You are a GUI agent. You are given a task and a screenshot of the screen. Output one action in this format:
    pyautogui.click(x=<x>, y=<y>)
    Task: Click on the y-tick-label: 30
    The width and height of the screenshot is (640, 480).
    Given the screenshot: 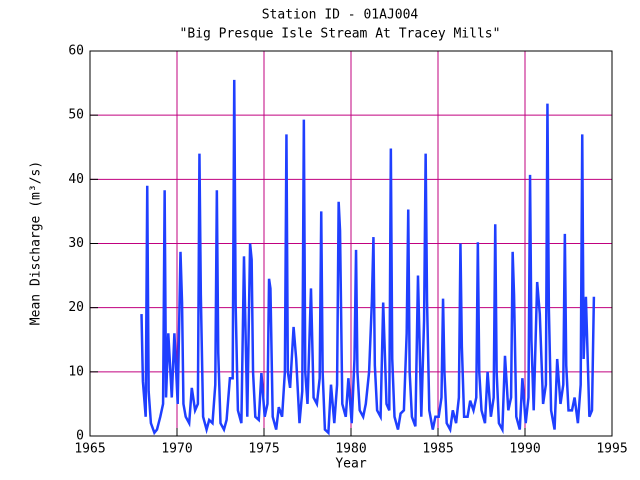 What is the action you would take?
    pyautogui.click(x=76, y=243)
    